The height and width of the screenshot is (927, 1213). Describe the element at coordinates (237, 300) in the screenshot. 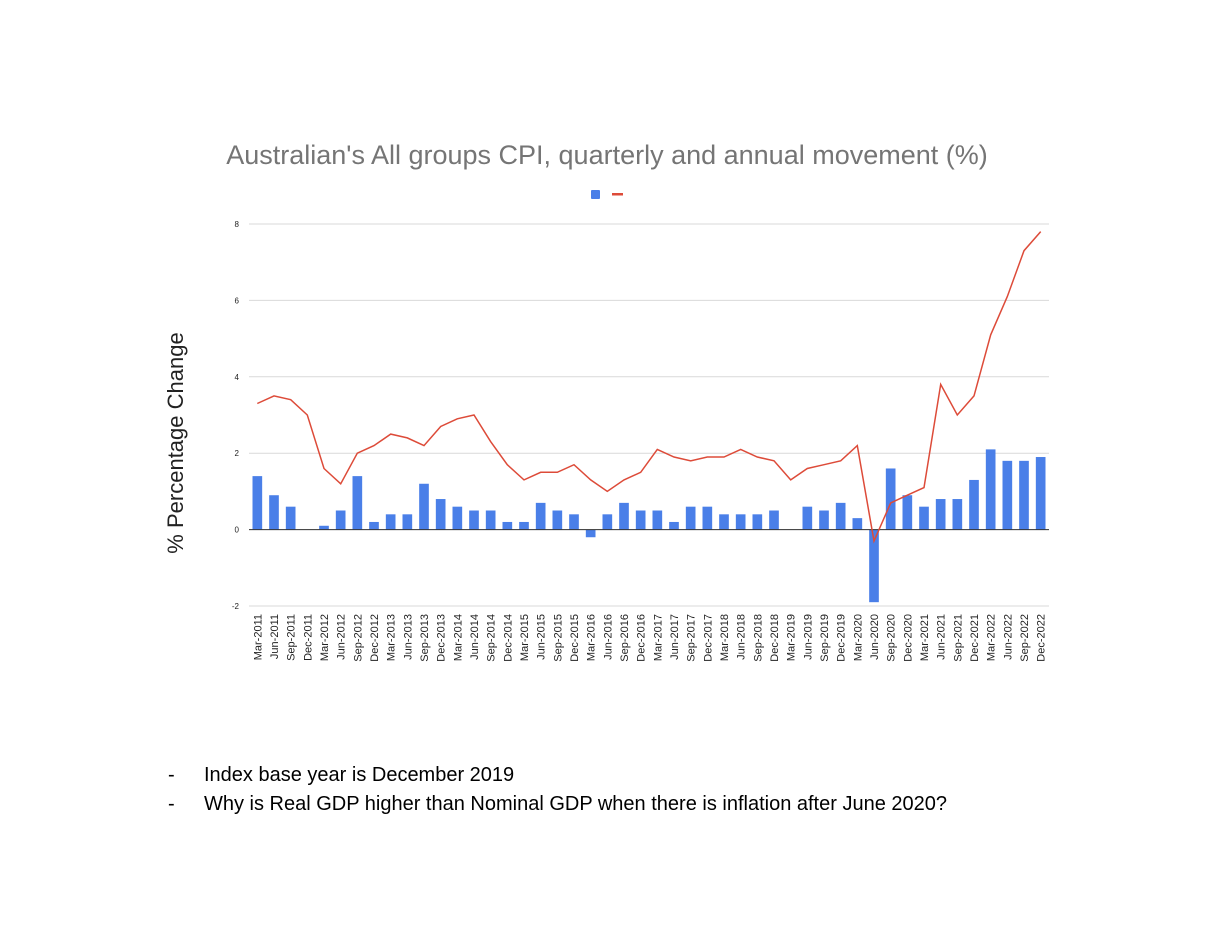

I see `y-tick-label: 6` at that location.